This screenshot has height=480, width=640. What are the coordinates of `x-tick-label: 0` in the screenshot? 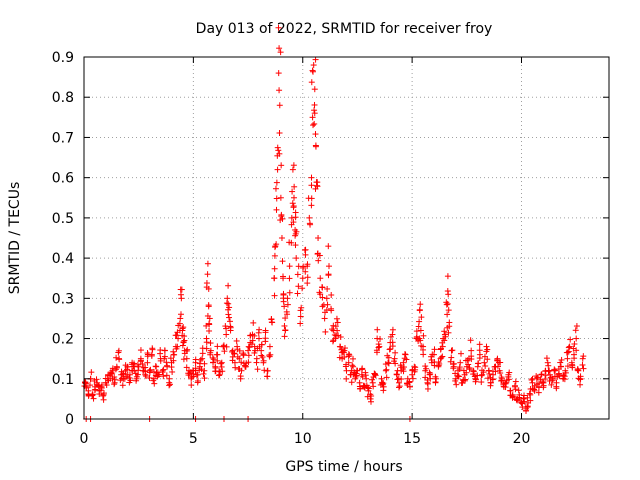 It's located at (84, 439).